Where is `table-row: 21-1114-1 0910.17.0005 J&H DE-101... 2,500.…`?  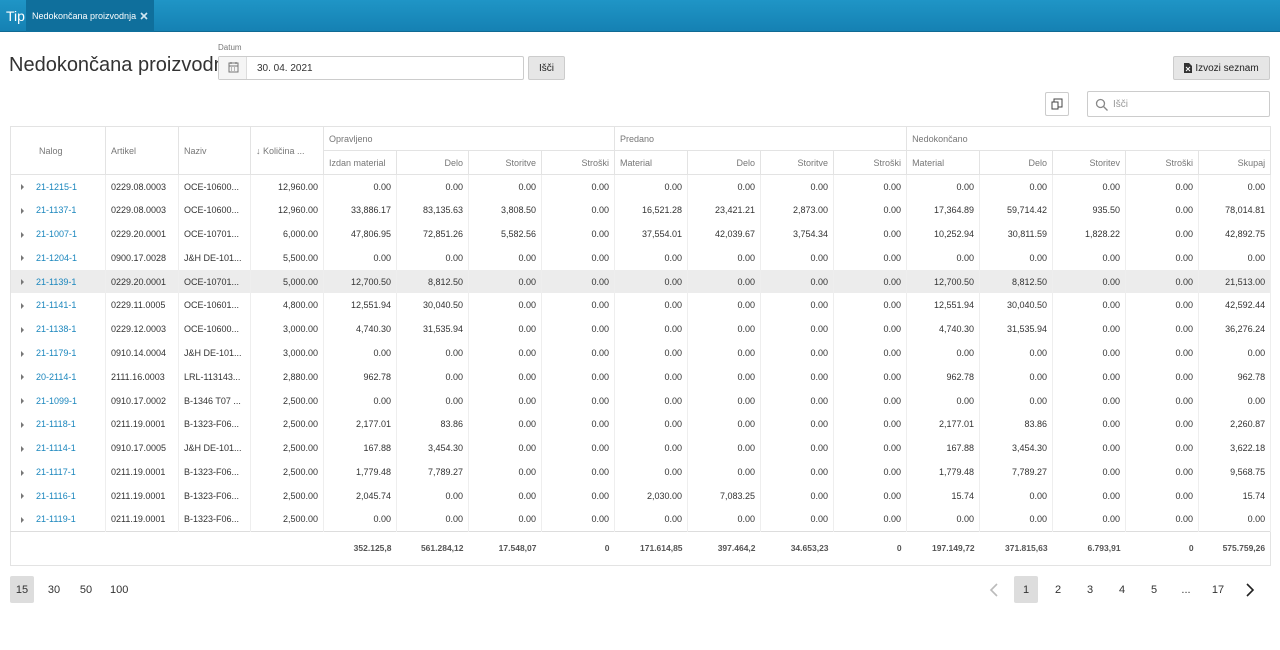
table-row: 21-1114-1 0910.17.0005 J&H DE-101... 2,500.… is located at coordinates (641, 448).